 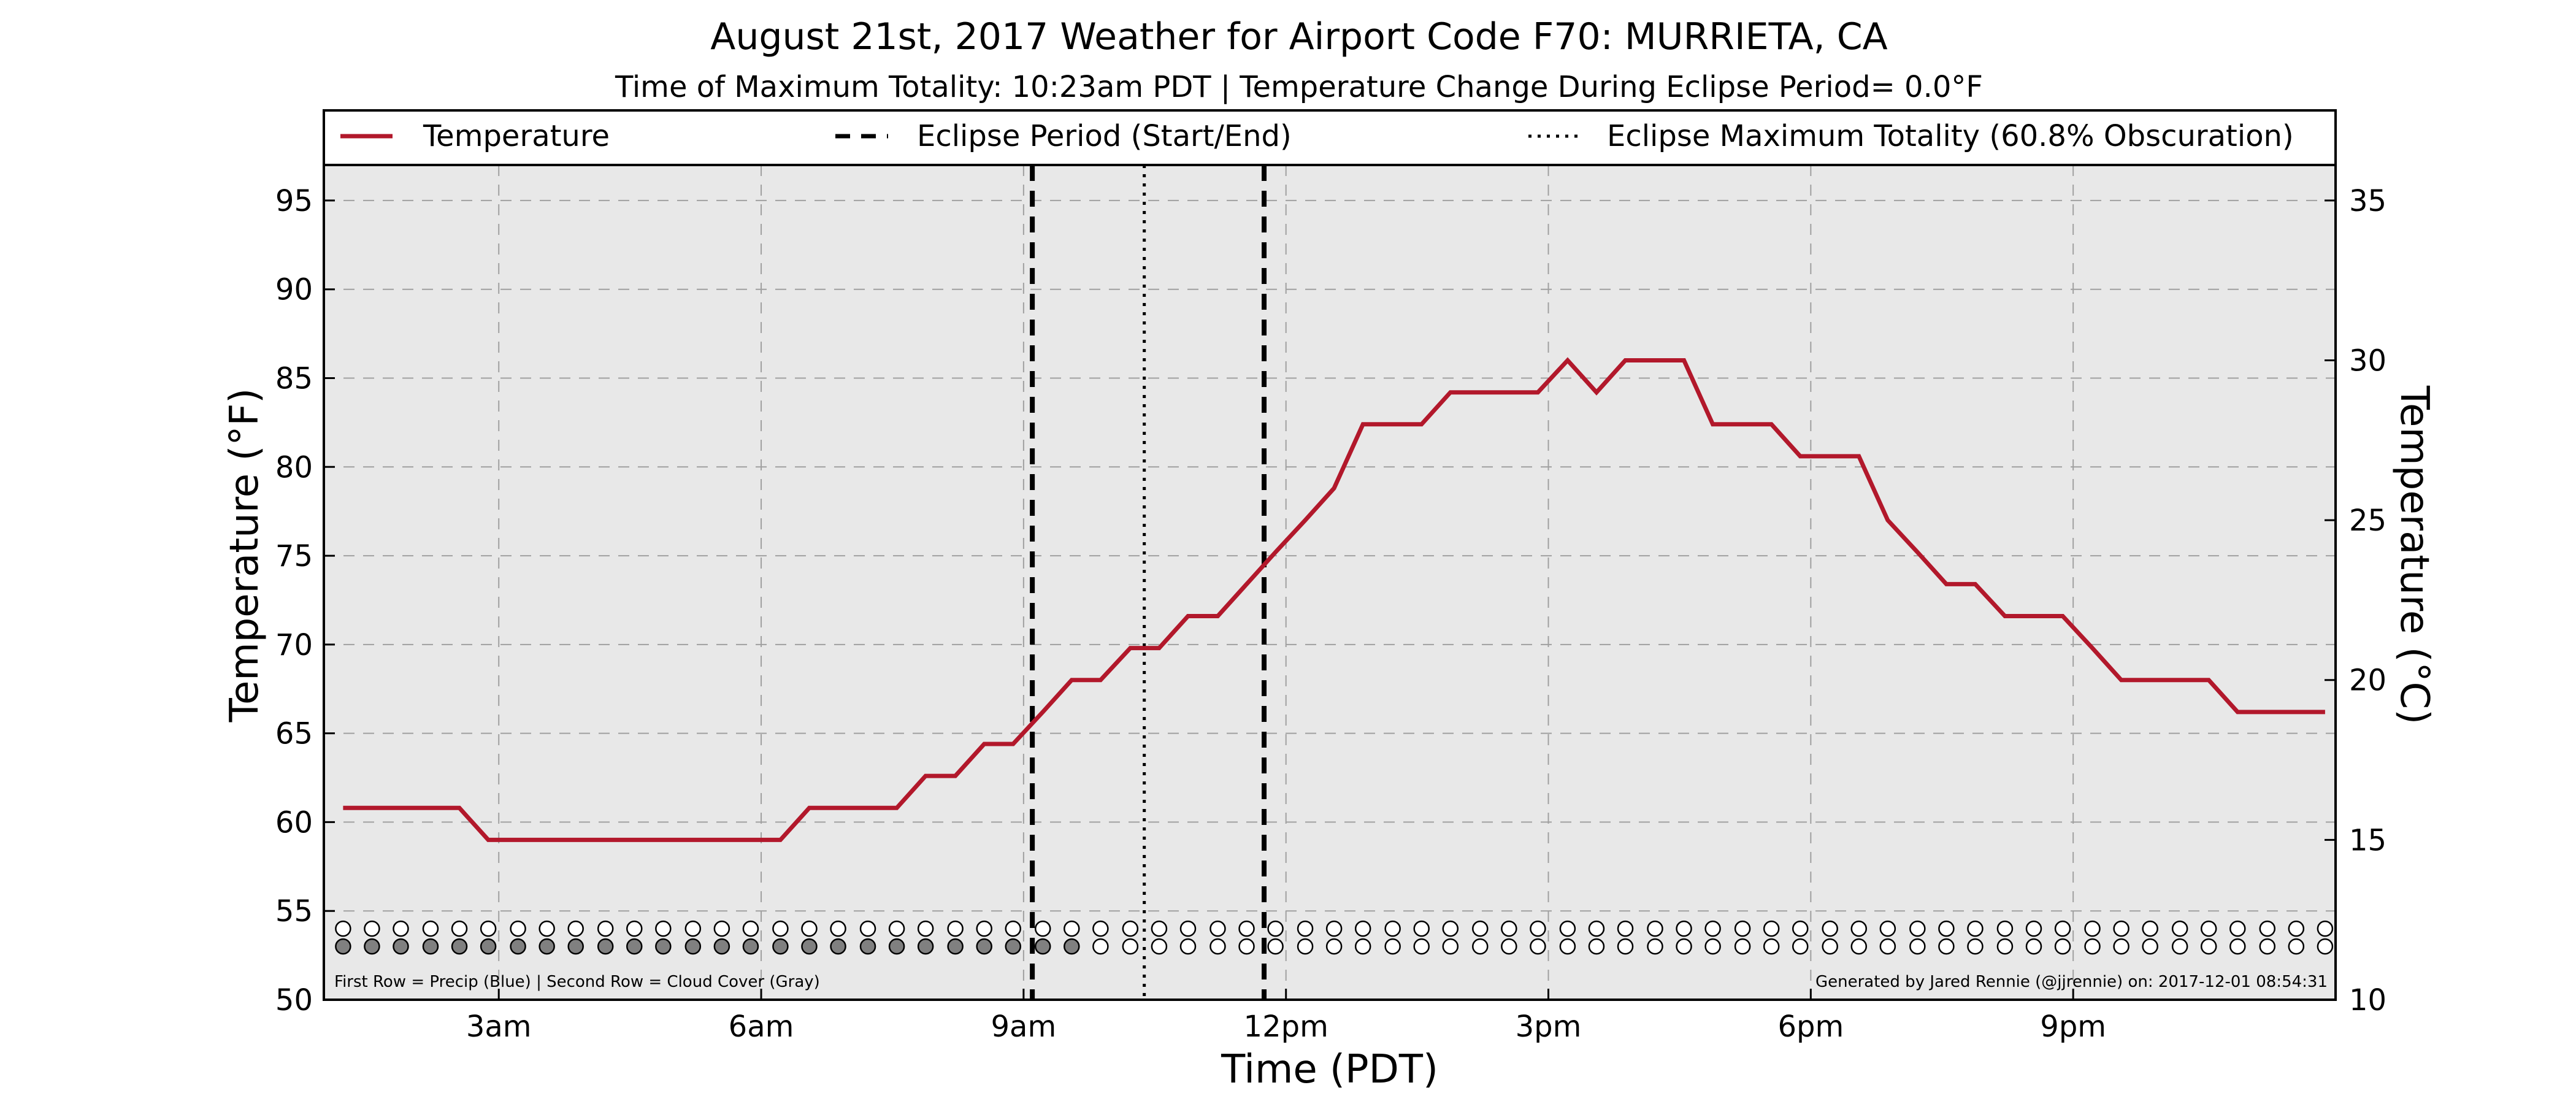 I want to click on y-tick-label-right: 10, so click(x=2367, y=1000).